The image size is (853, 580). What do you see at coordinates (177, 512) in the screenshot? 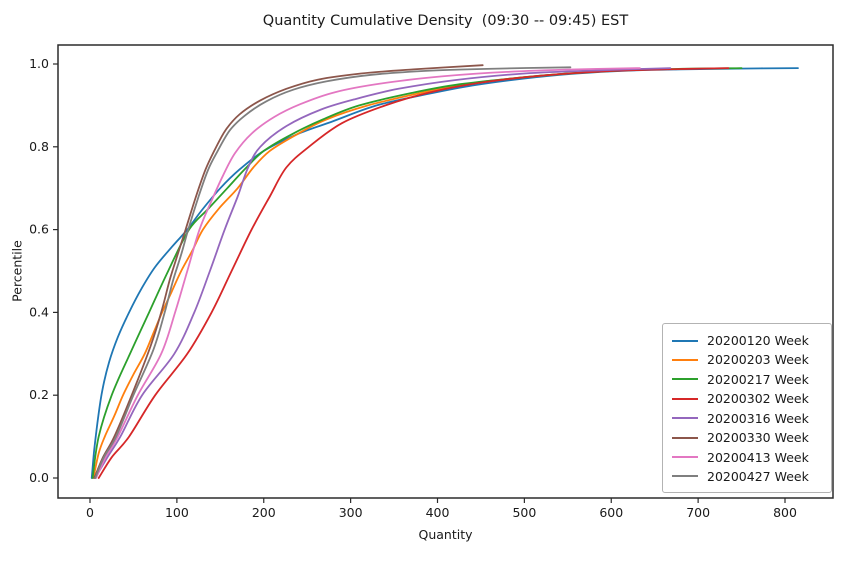
I see `x-tick-label: 100` at bounding box center [177, 512].